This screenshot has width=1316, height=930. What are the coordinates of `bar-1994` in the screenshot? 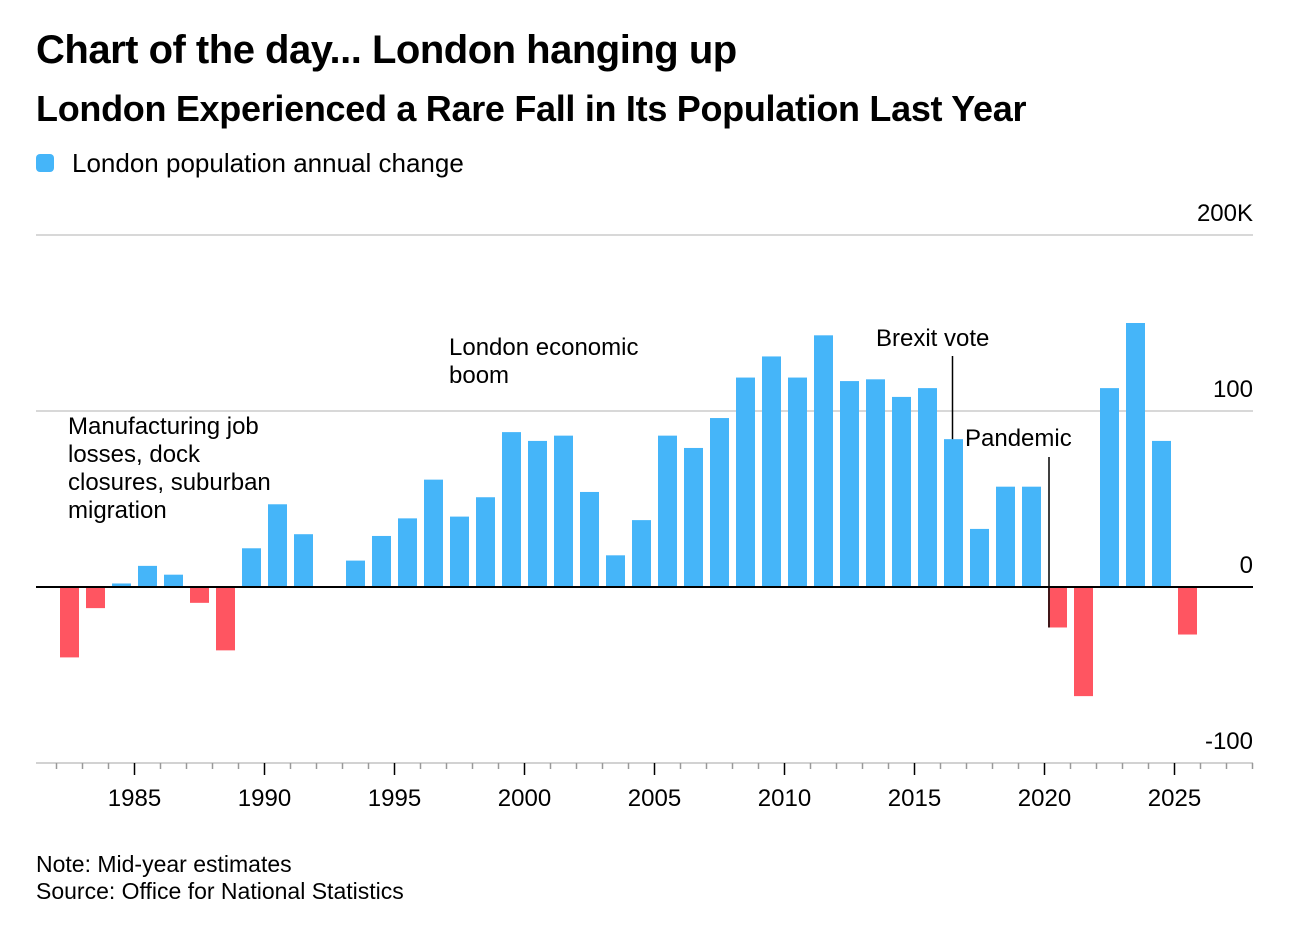 It's located at (381, 561).